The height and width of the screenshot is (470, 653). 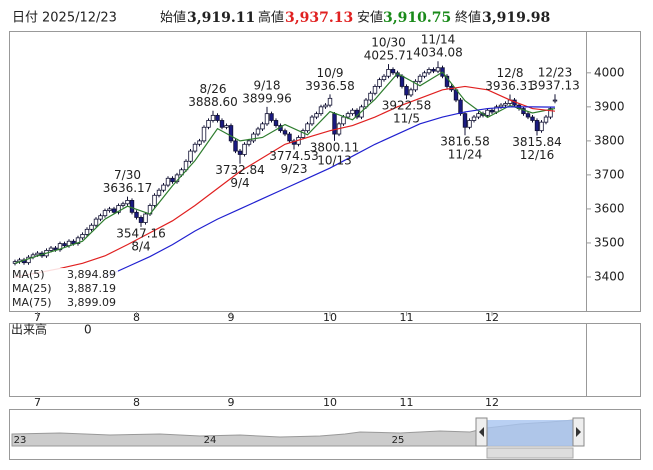 What do you see at coordinates (64, 289) in the screenshot?
I see `legend-box` at bounding box center [64, 289].